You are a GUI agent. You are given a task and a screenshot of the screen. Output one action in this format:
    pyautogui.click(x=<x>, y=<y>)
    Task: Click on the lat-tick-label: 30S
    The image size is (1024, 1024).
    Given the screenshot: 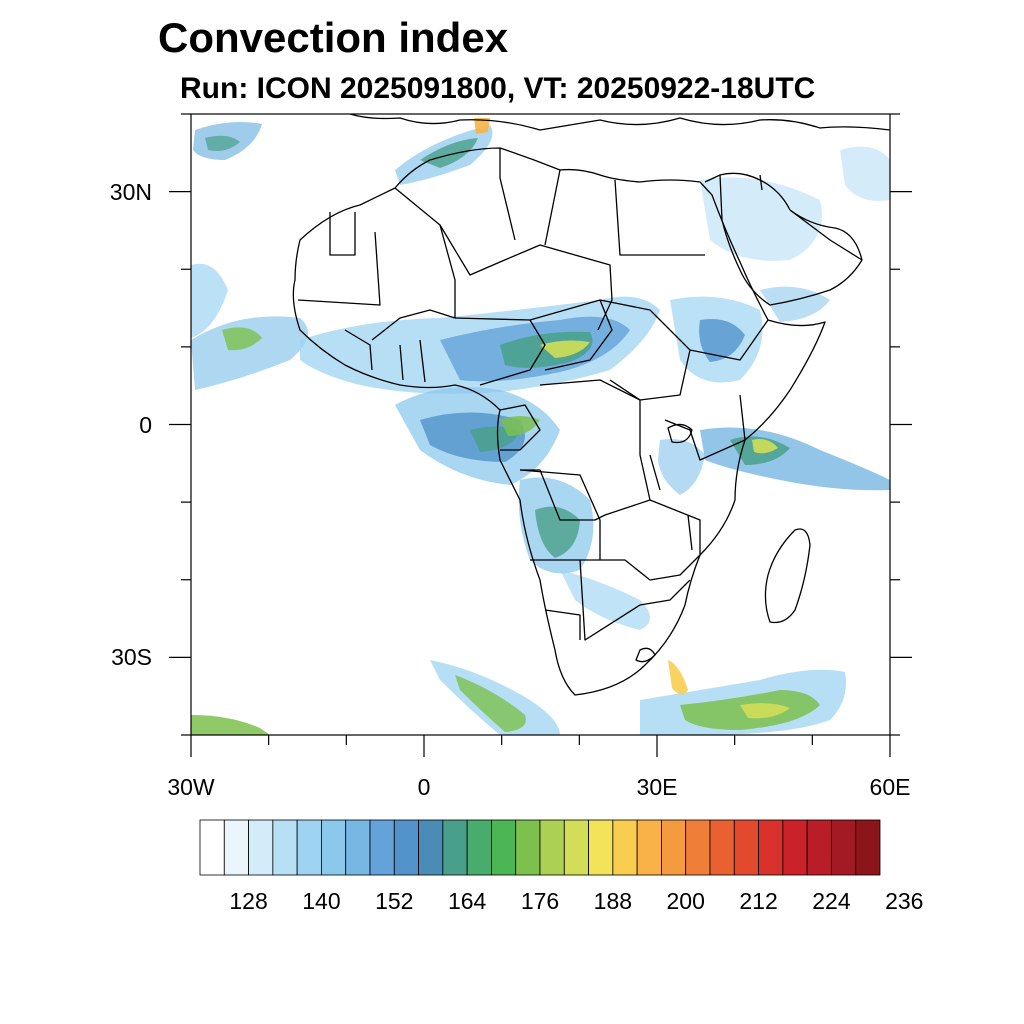 What is the action you would take?
    pyautogui.click(x=131, y=657)
    